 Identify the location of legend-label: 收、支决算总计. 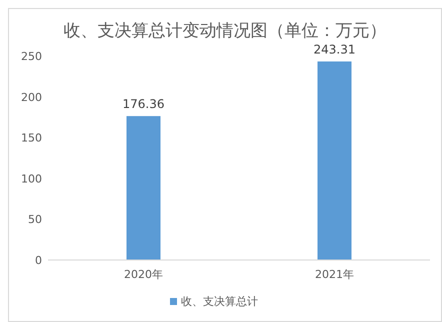
(219, 301).